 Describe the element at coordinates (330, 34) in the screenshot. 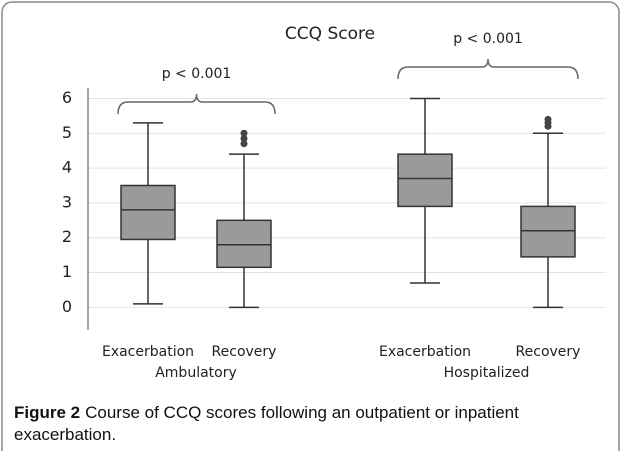

I see `chart-title: CCQ Score` at that location.